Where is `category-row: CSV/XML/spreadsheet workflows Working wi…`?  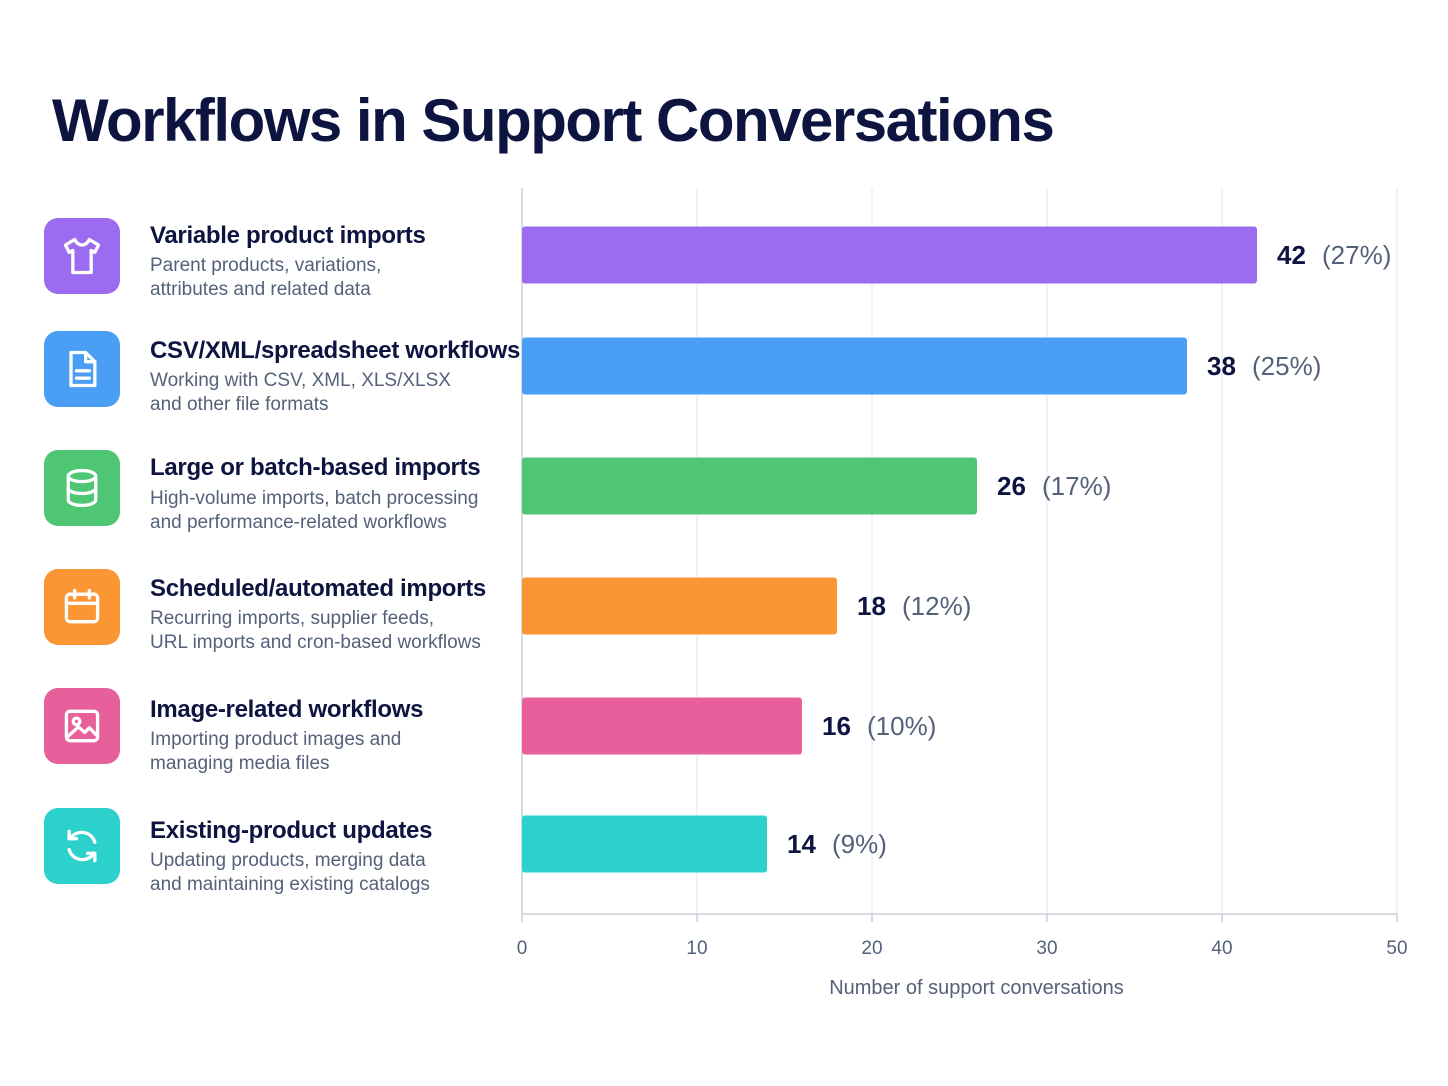
category-row: CSV/XML/spreadsheet workflows Working wi… is located at coordinates (260, 381).